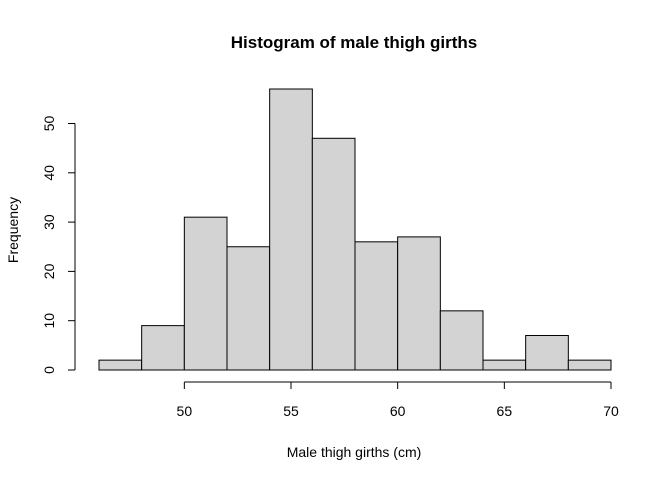 This screenshot has width=672, height=480. Describe the element at coordinates (185, 411) in the screenshot. I see `x-tick-label: 50` at that location.